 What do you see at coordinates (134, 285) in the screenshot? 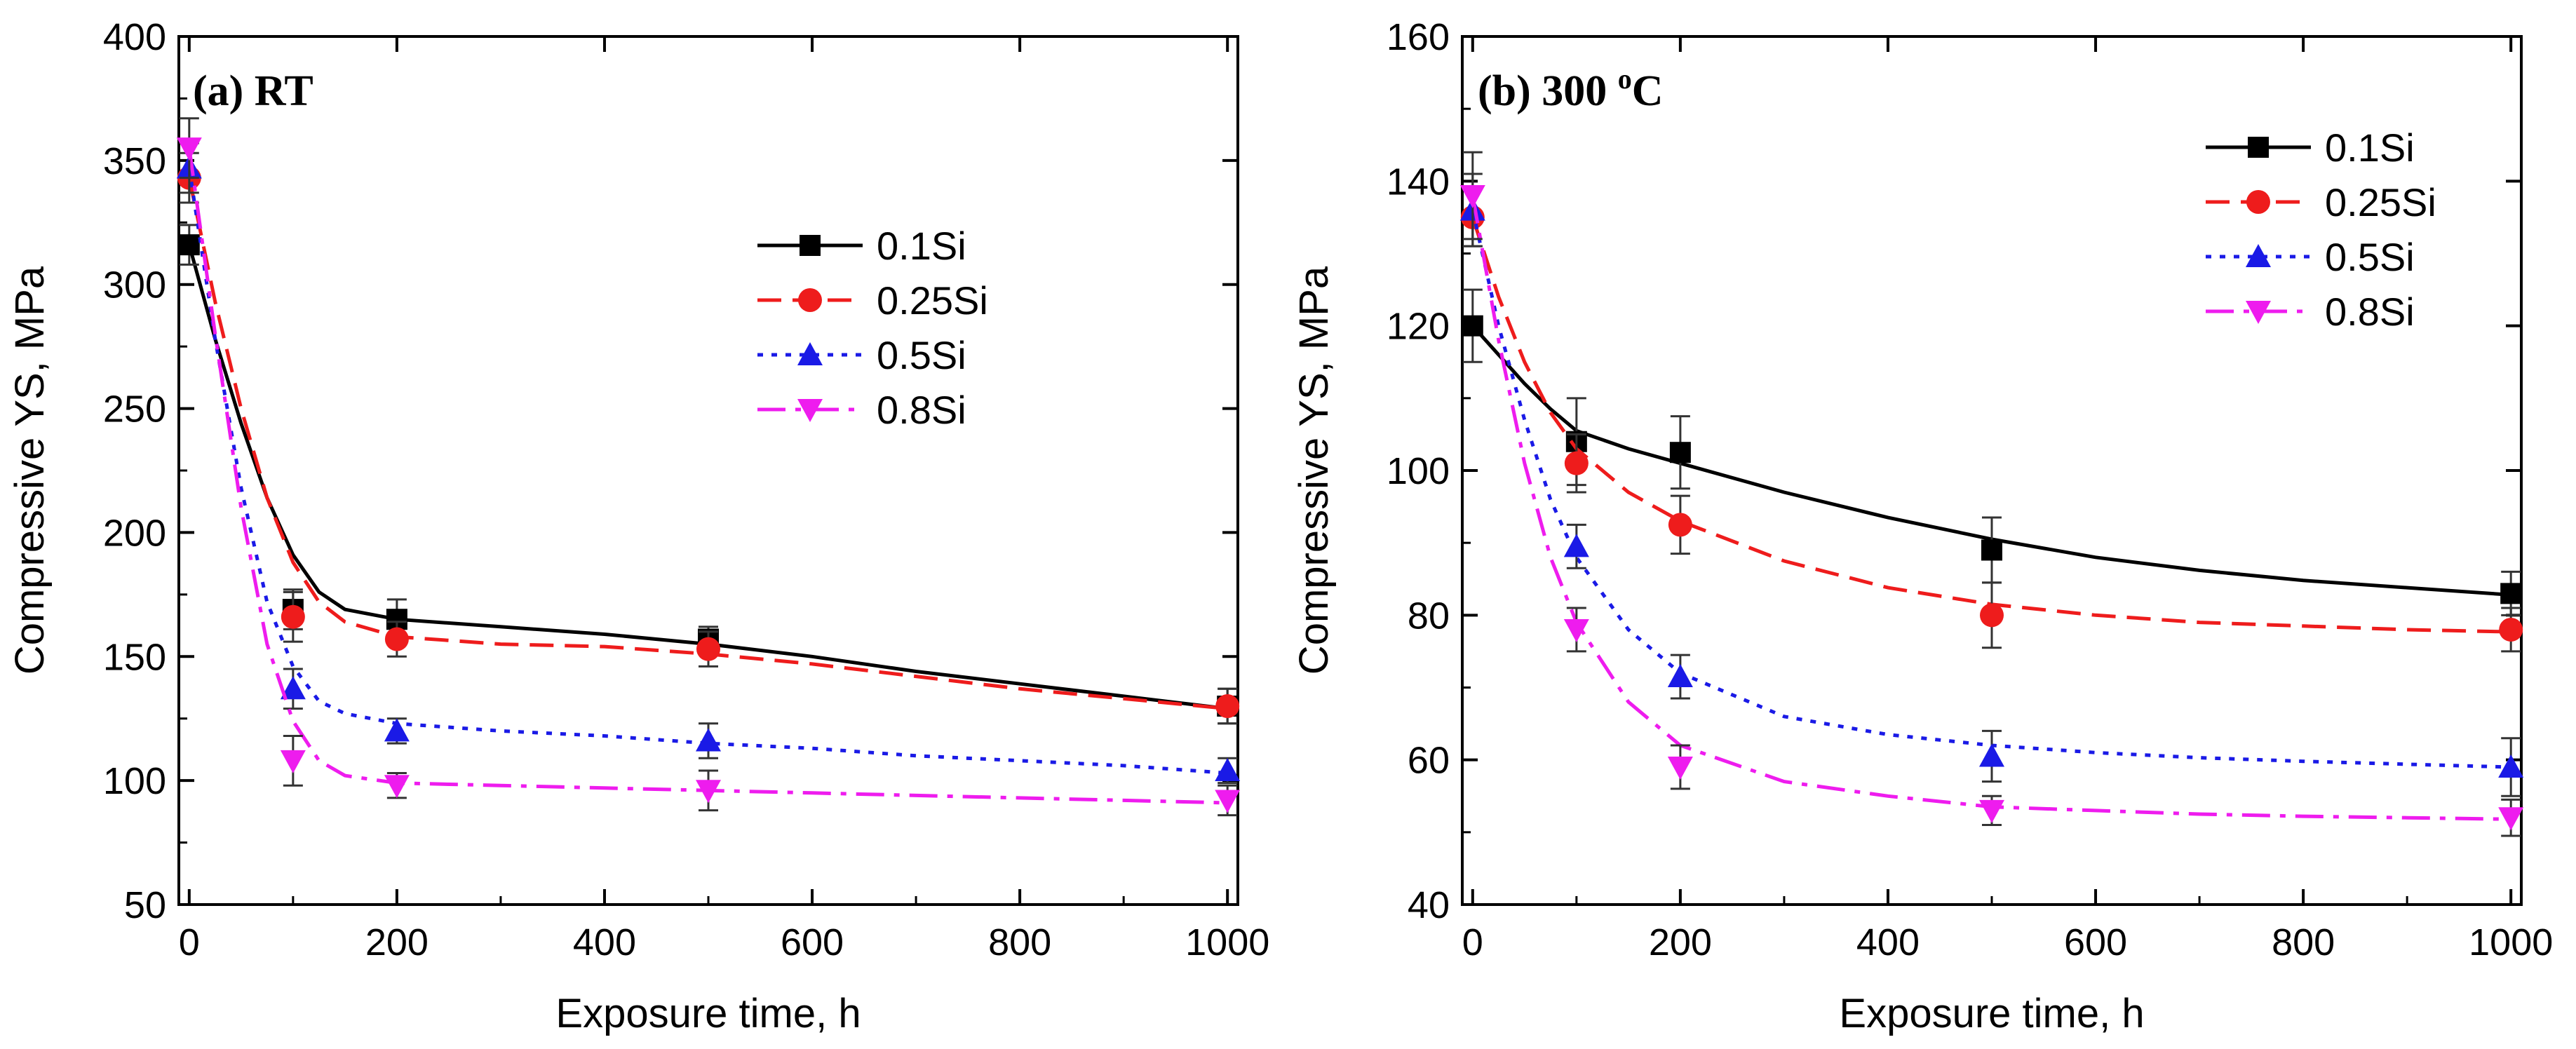
I see `y-tick-label: 300` at bounding box center [134, 285].